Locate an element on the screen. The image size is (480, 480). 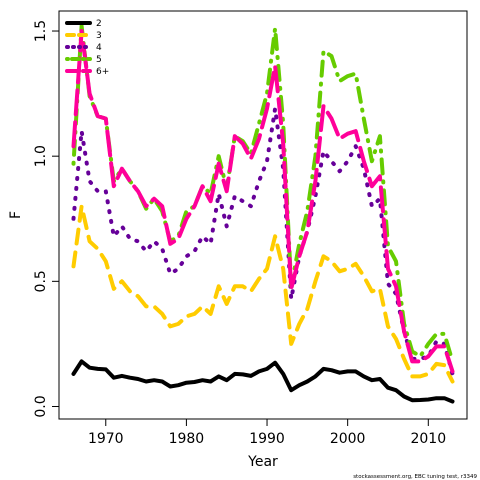
legend-label: 6+ is located at coordinates (102, 72).